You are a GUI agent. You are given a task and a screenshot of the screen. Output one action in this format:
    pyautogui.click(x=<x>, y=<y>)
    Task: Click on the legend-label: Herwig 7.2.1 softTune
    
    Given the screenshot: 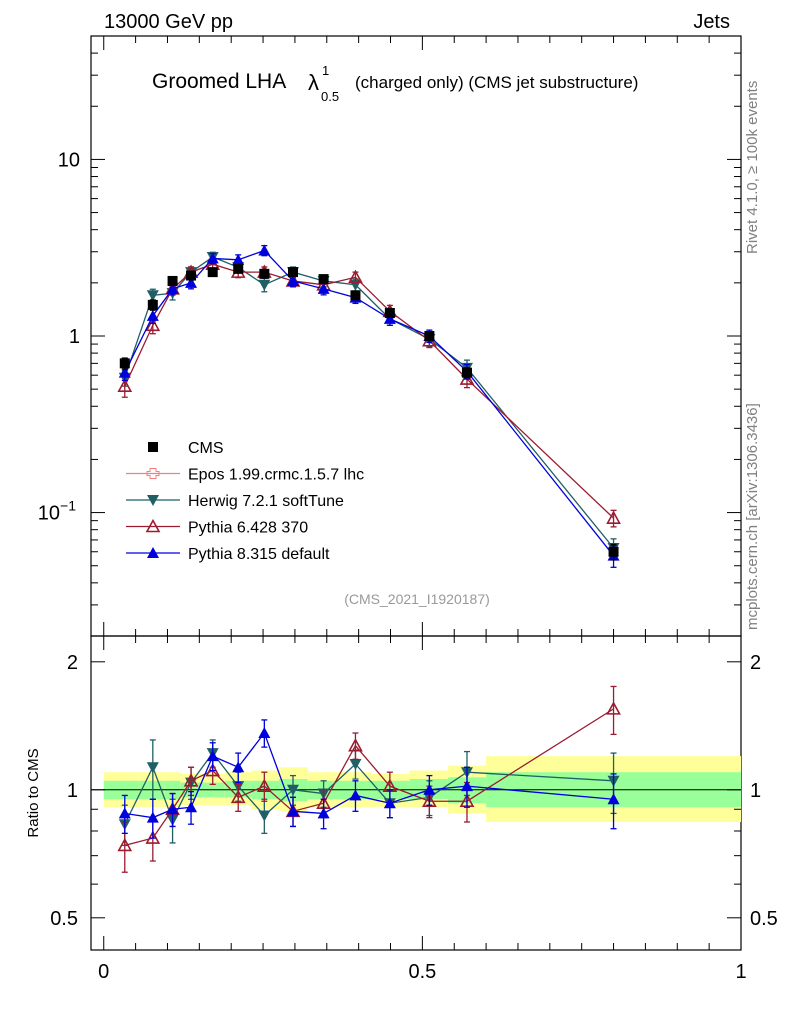 What is the action you would take?
    pyautogui.click(x=266, y=501)
    